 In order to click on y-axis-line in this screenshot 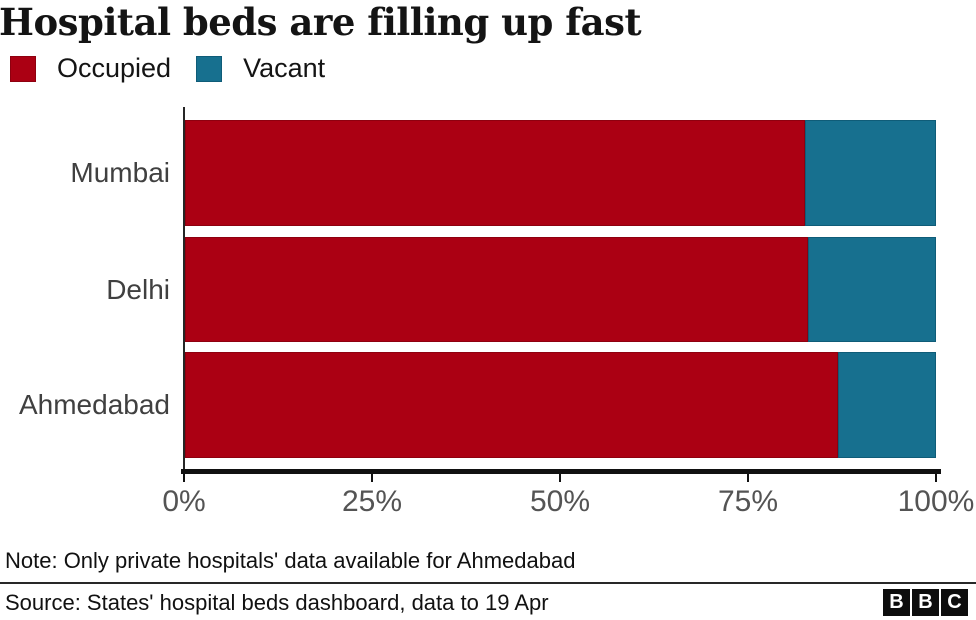, I will do `click(184, 290)`.